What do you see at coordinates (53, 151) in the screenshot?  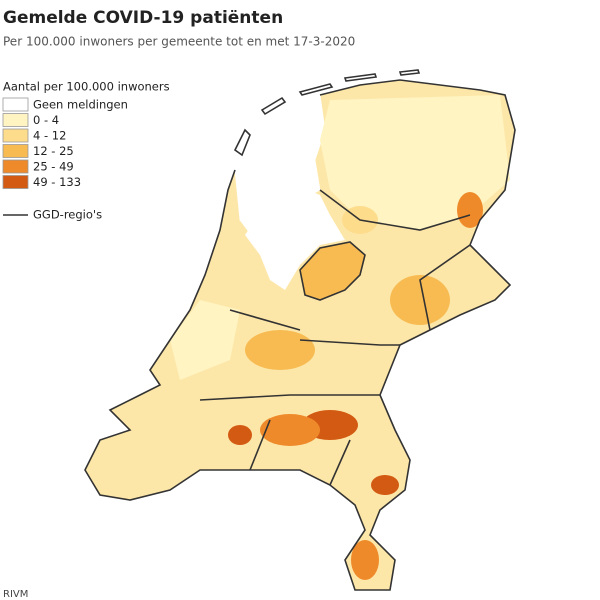 I see `legend-label: 12 - 25` at bounding box center [53, 151].